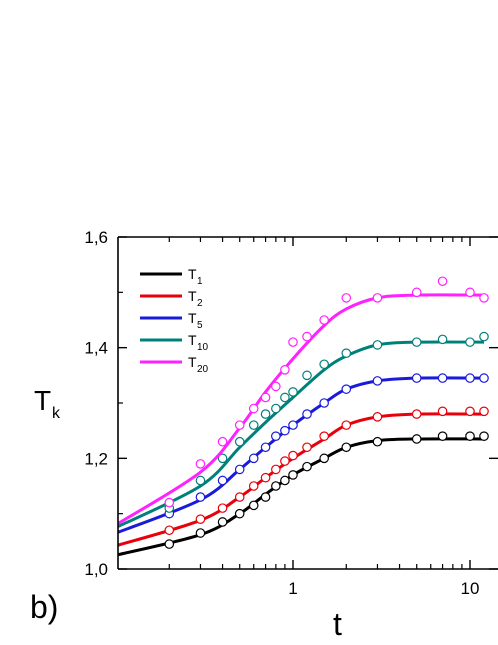  Describe the element at coordinates (96, 458) in the screenshot. I see `y-tick-label: 1,2` at that location.